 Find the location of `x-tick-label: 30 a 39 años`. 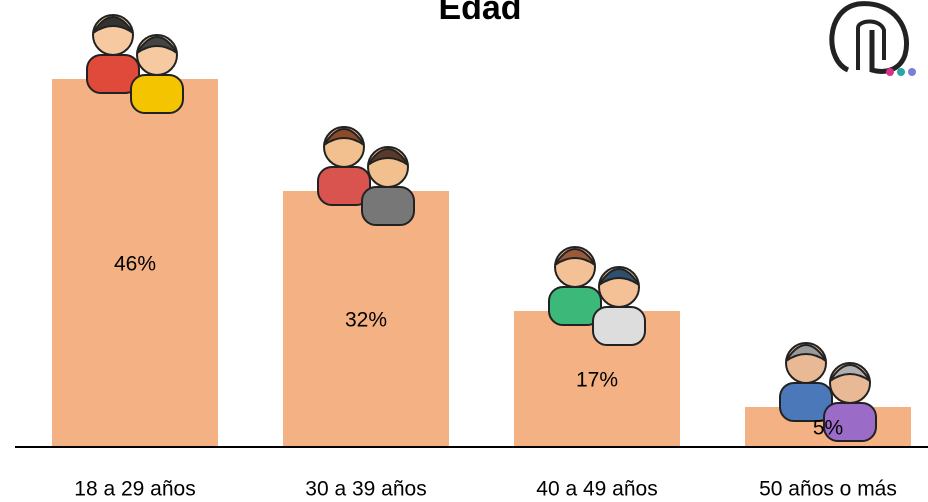

x-tick-label: 30 a 39 años is located at coordinates (365, 489).